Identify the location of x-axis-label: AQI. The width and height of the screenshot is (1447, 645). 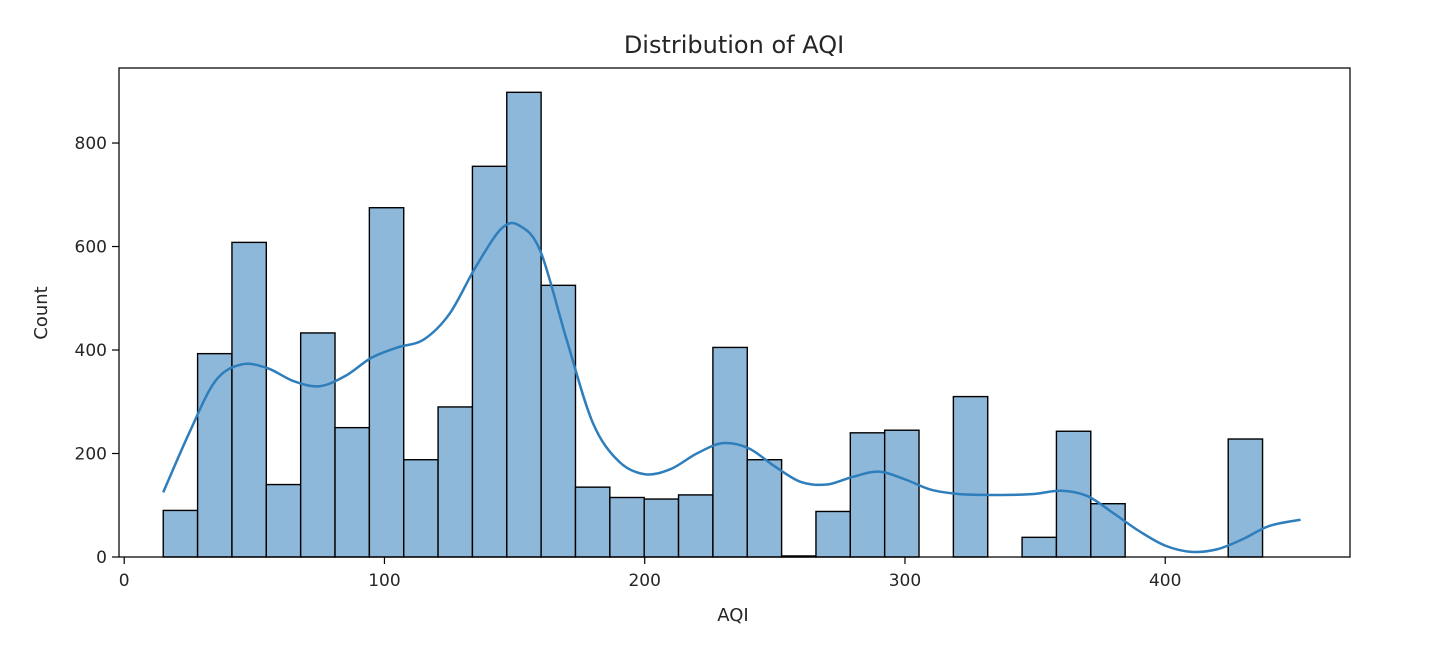
(732, 615).